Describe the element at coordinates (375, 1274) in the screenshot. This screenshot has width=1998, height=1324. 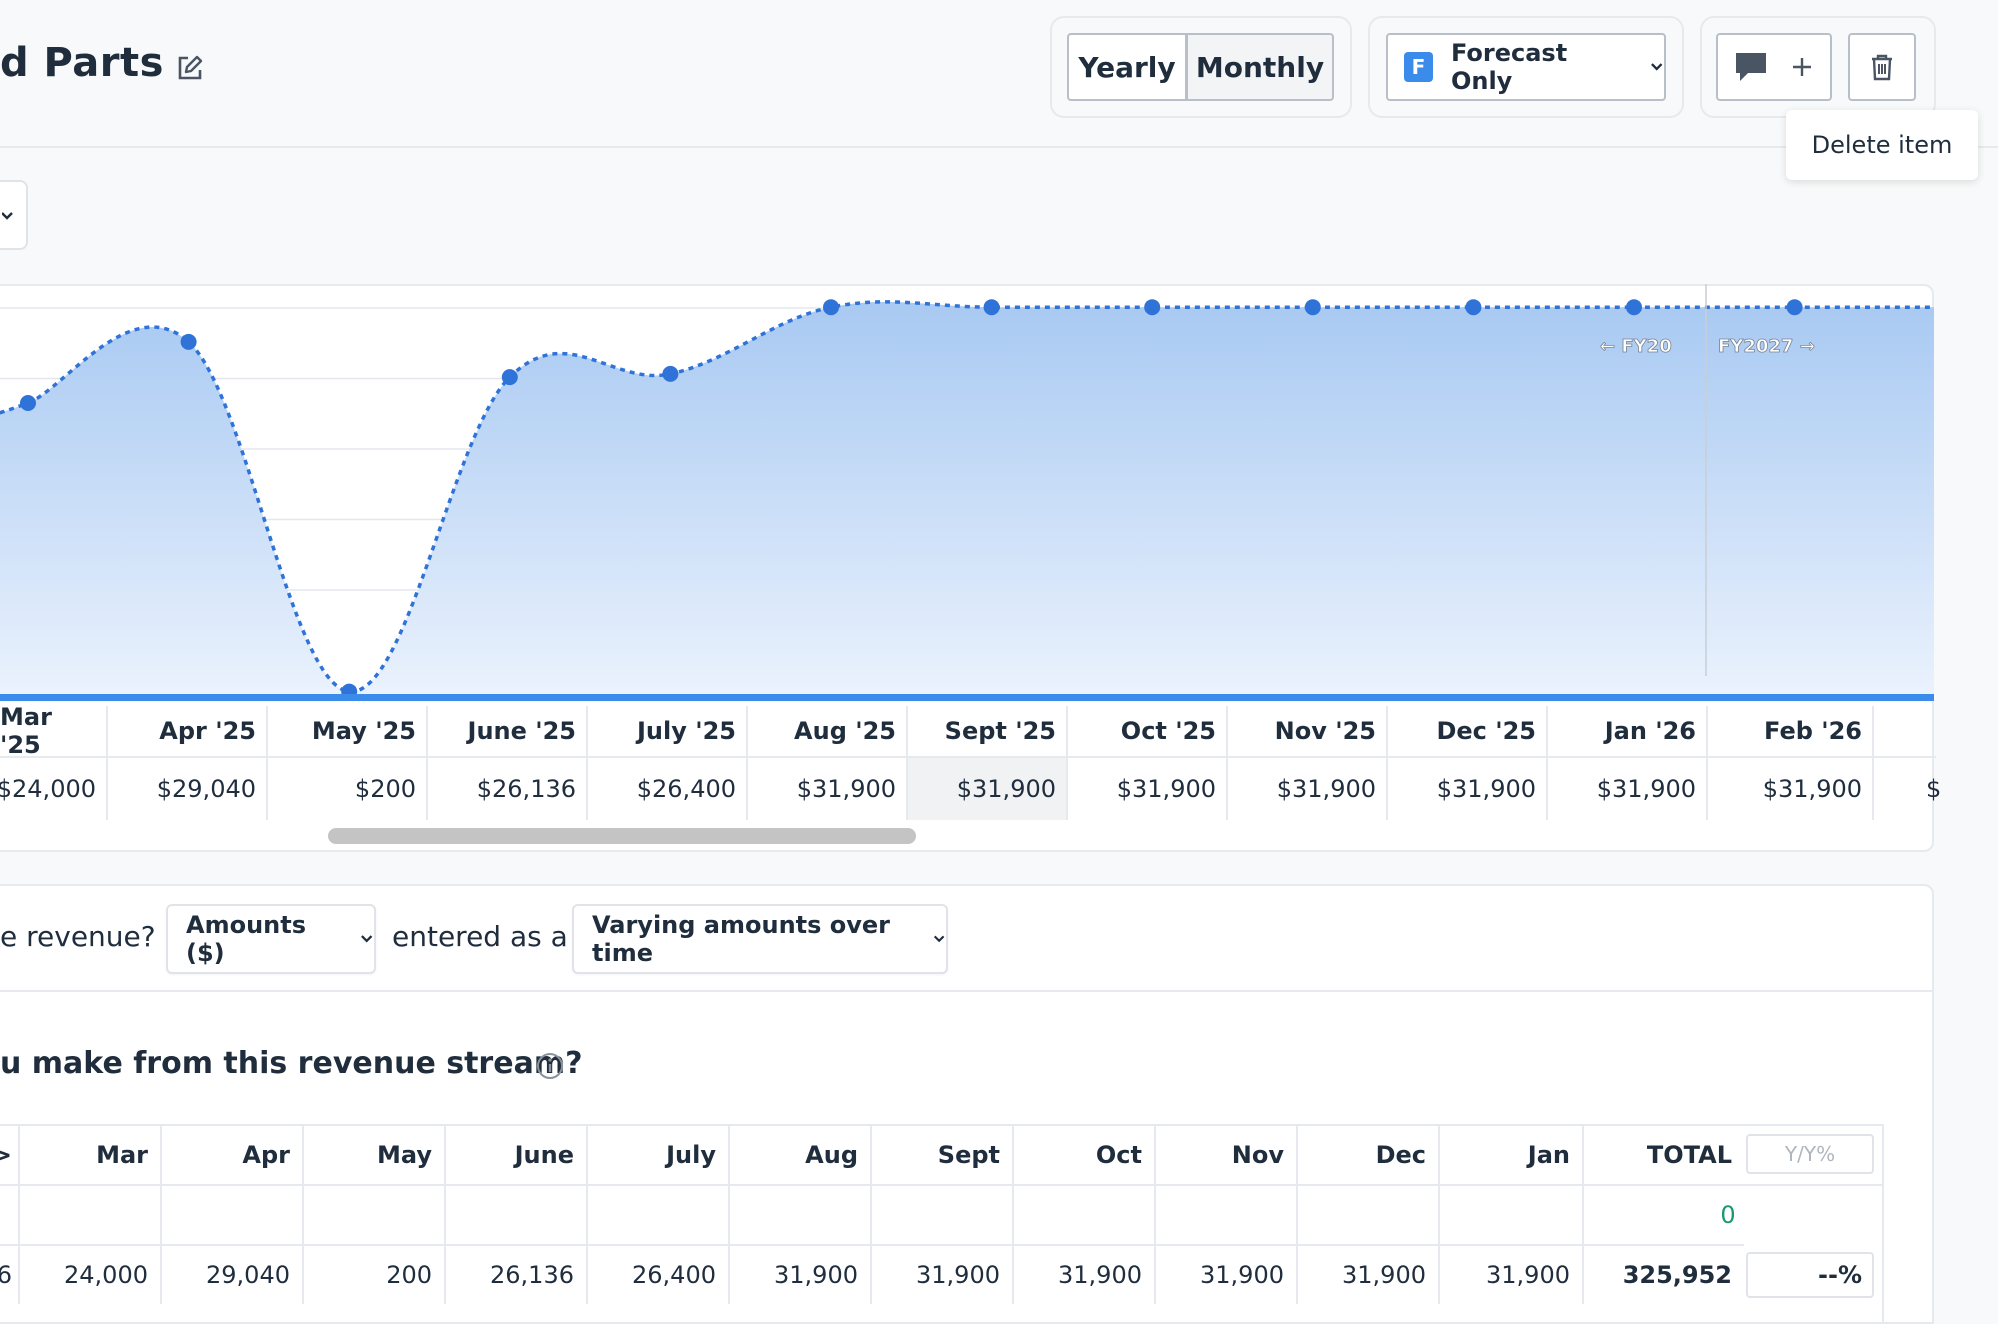
I see `table-cell: 200` at that location.